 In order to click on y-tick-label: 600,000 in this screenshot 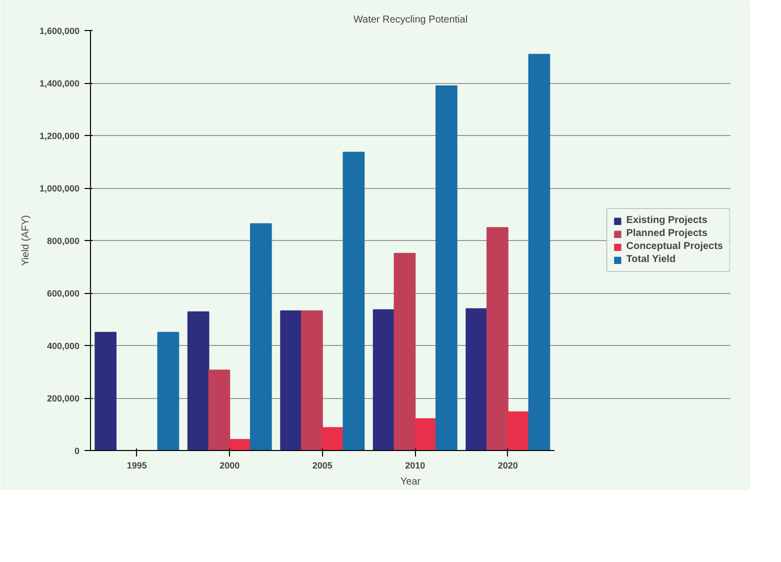, I will do `click(63, 293)`.